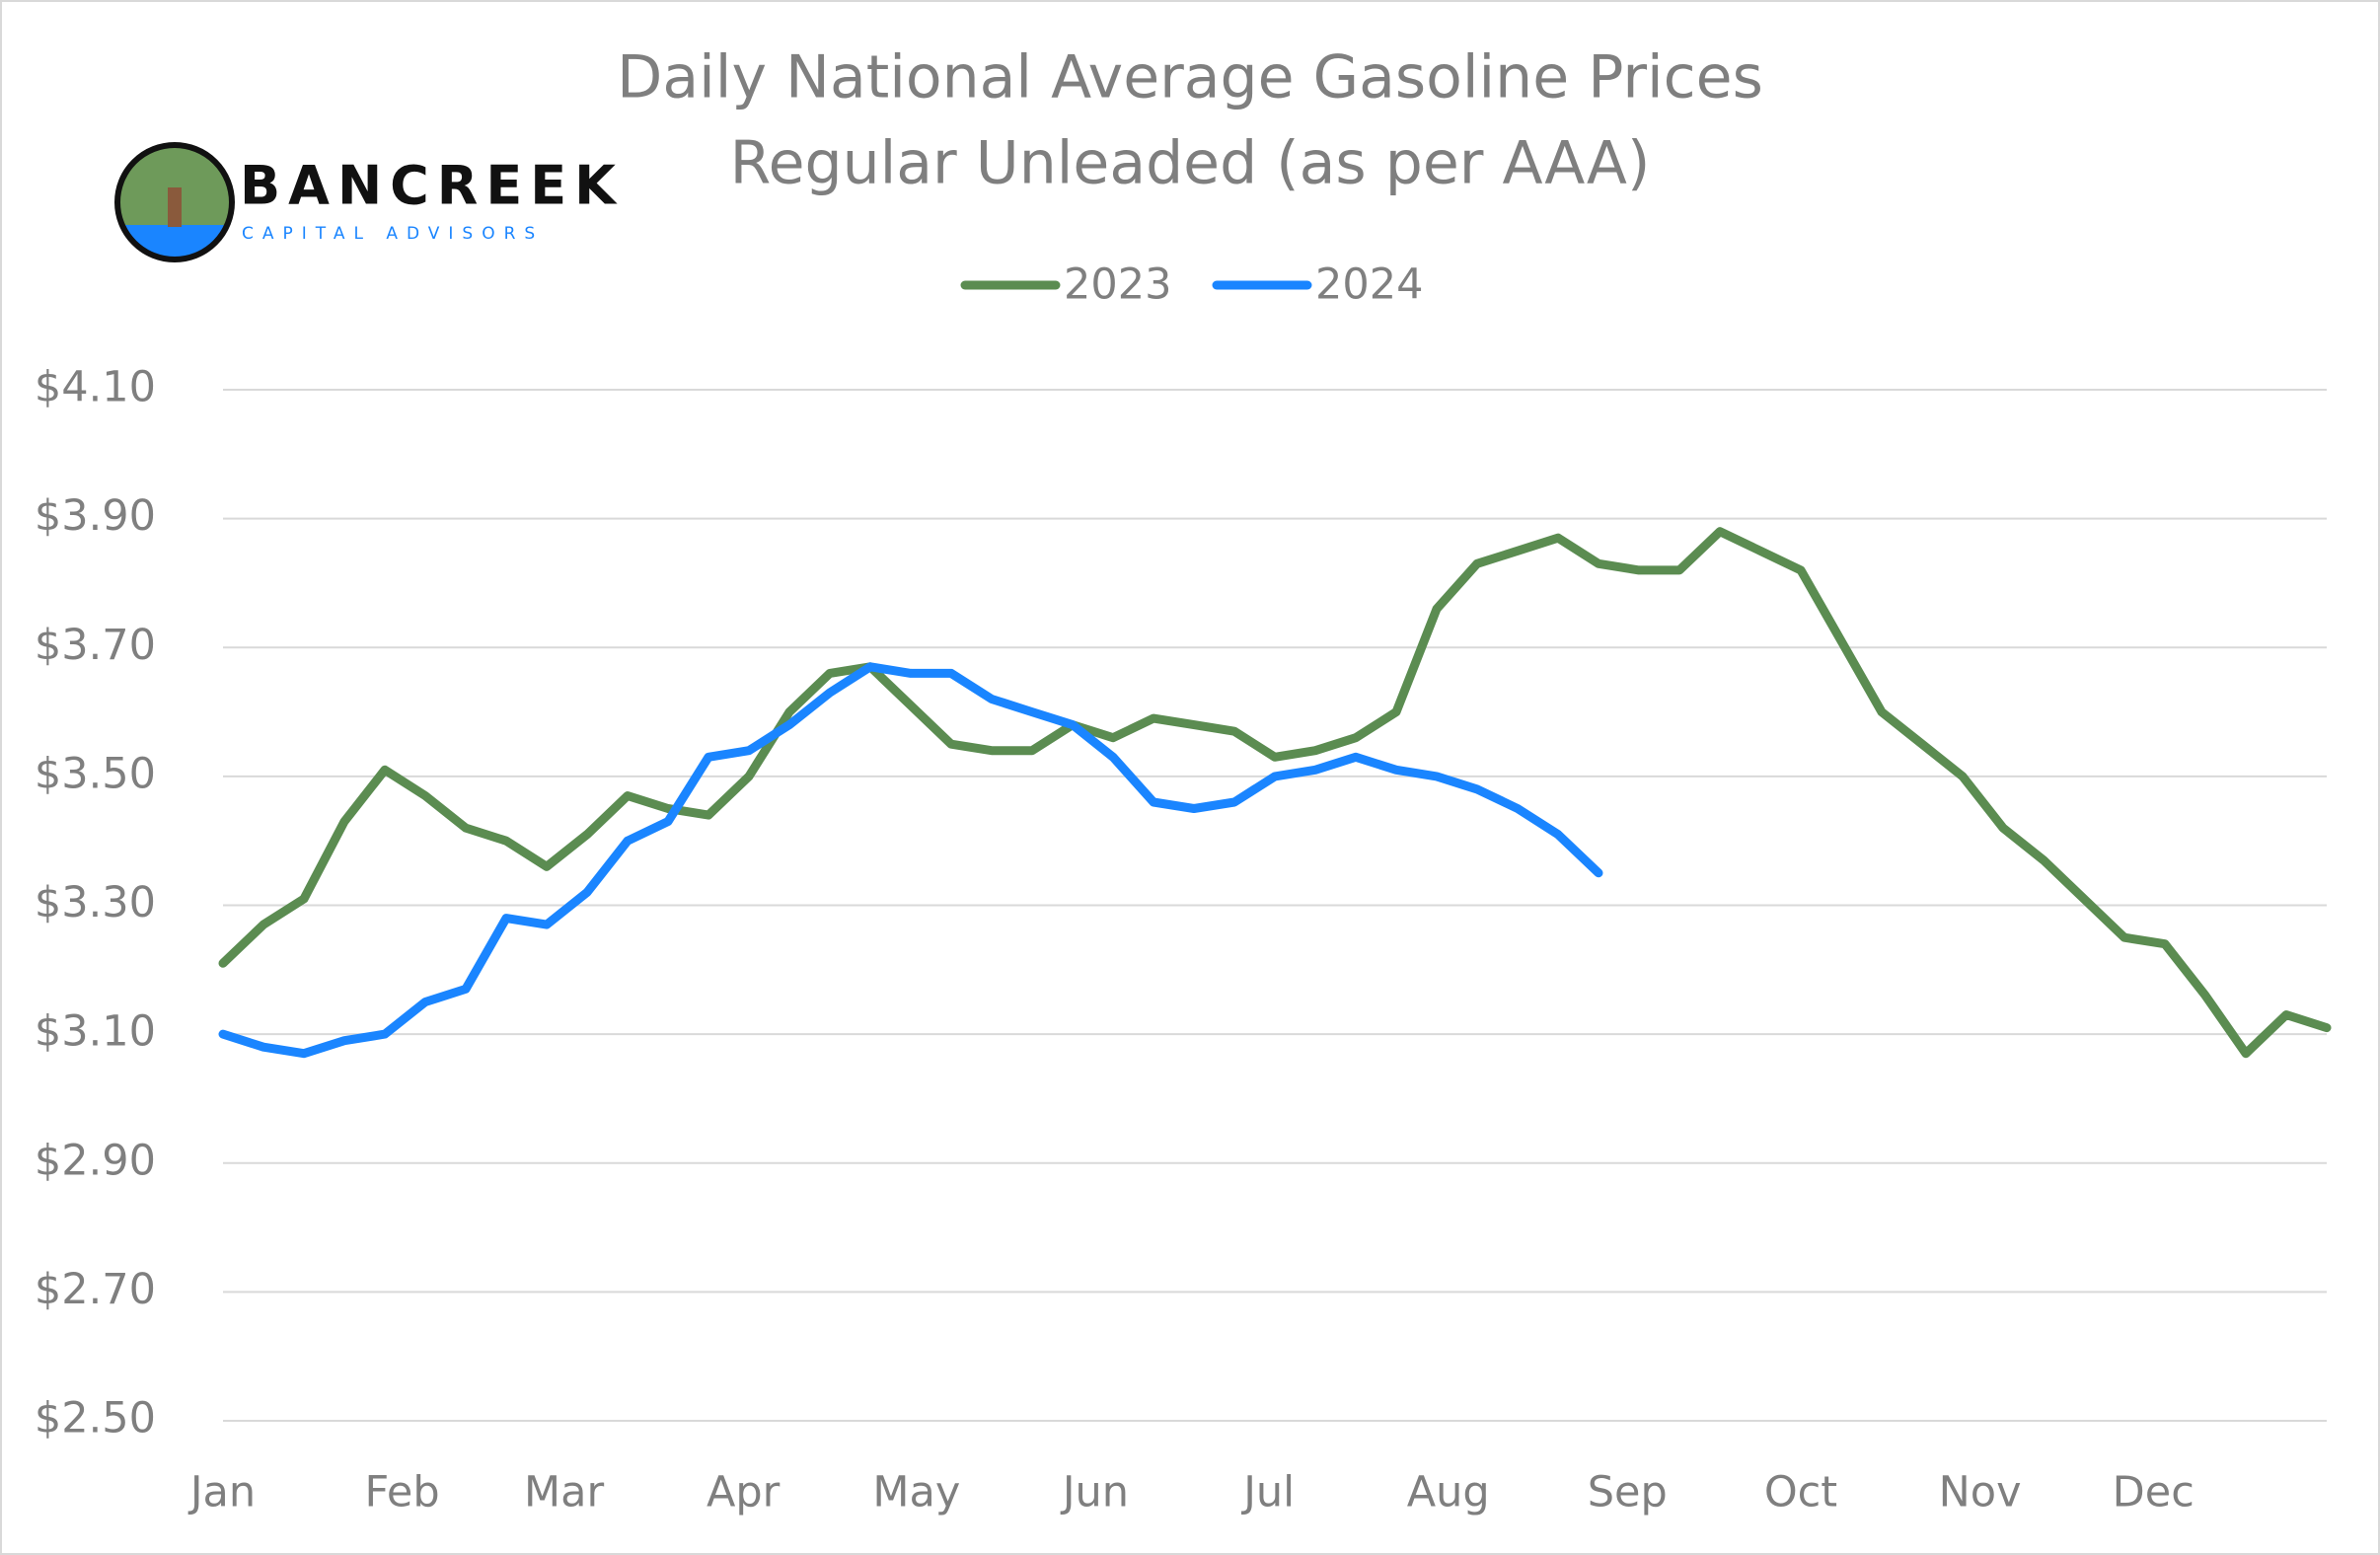 This screenshot has height=1555, width=2380. Describe the element at coordinates (2153, 1493) in the screenshot. I see `x-tick-label: Dec` at that location.